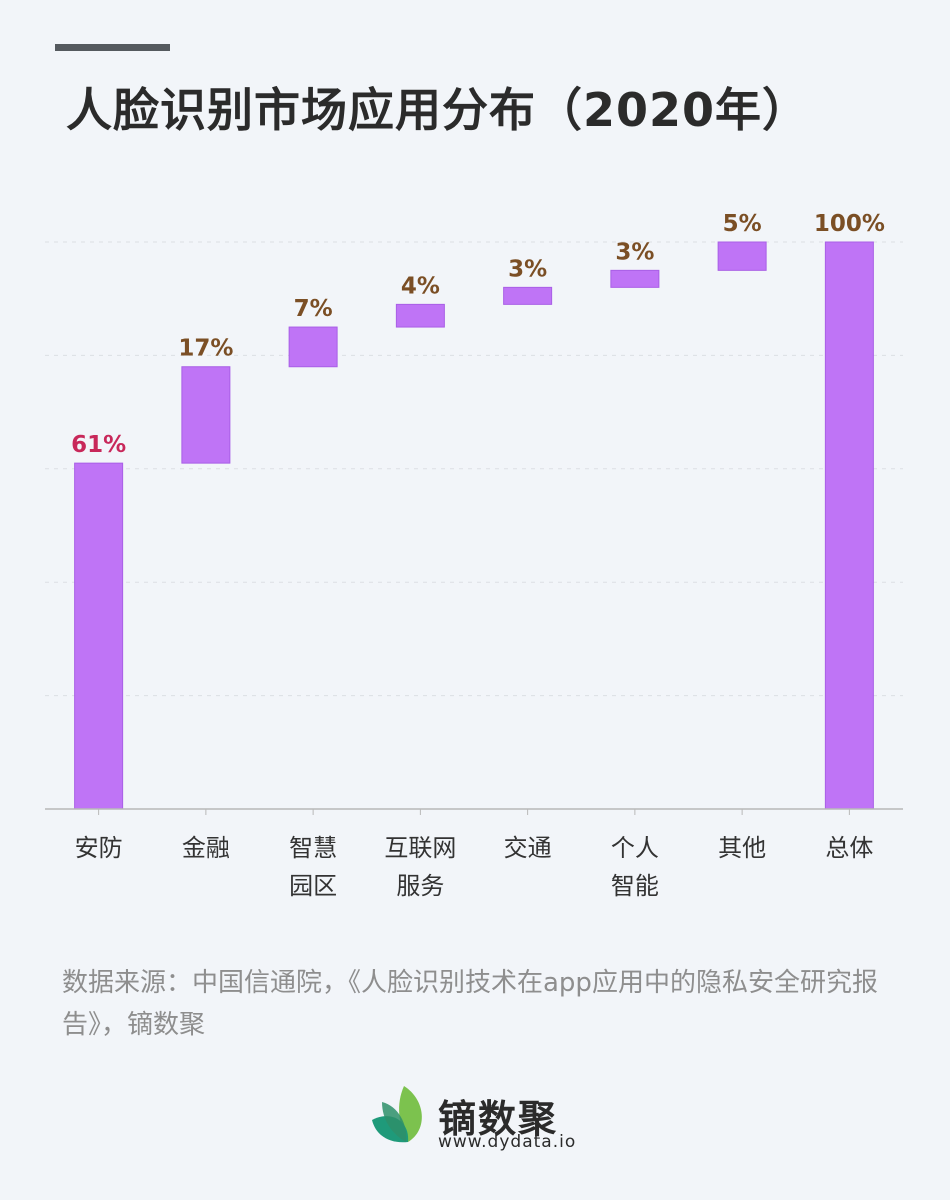 Image resolution: width=950 pixels, height=1200 pixels. Describe the element at coordinates (420, 886) in the screenshot. I see `x-tick-label-互联网服务: 服务` at that location.